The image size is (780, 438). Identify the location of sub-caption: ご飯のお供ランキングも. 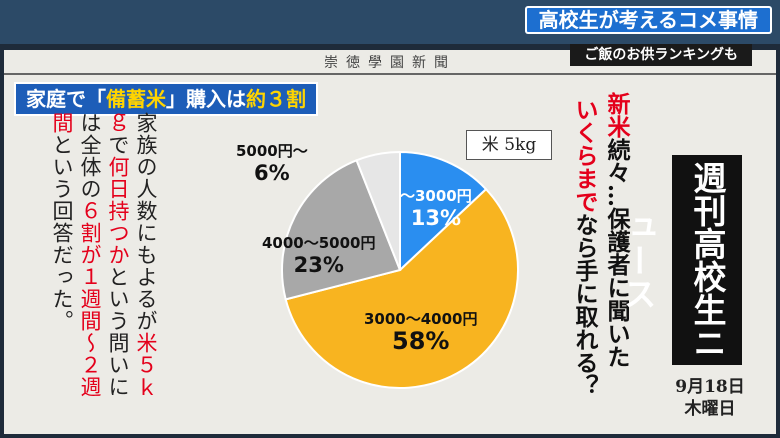
(661, 55).